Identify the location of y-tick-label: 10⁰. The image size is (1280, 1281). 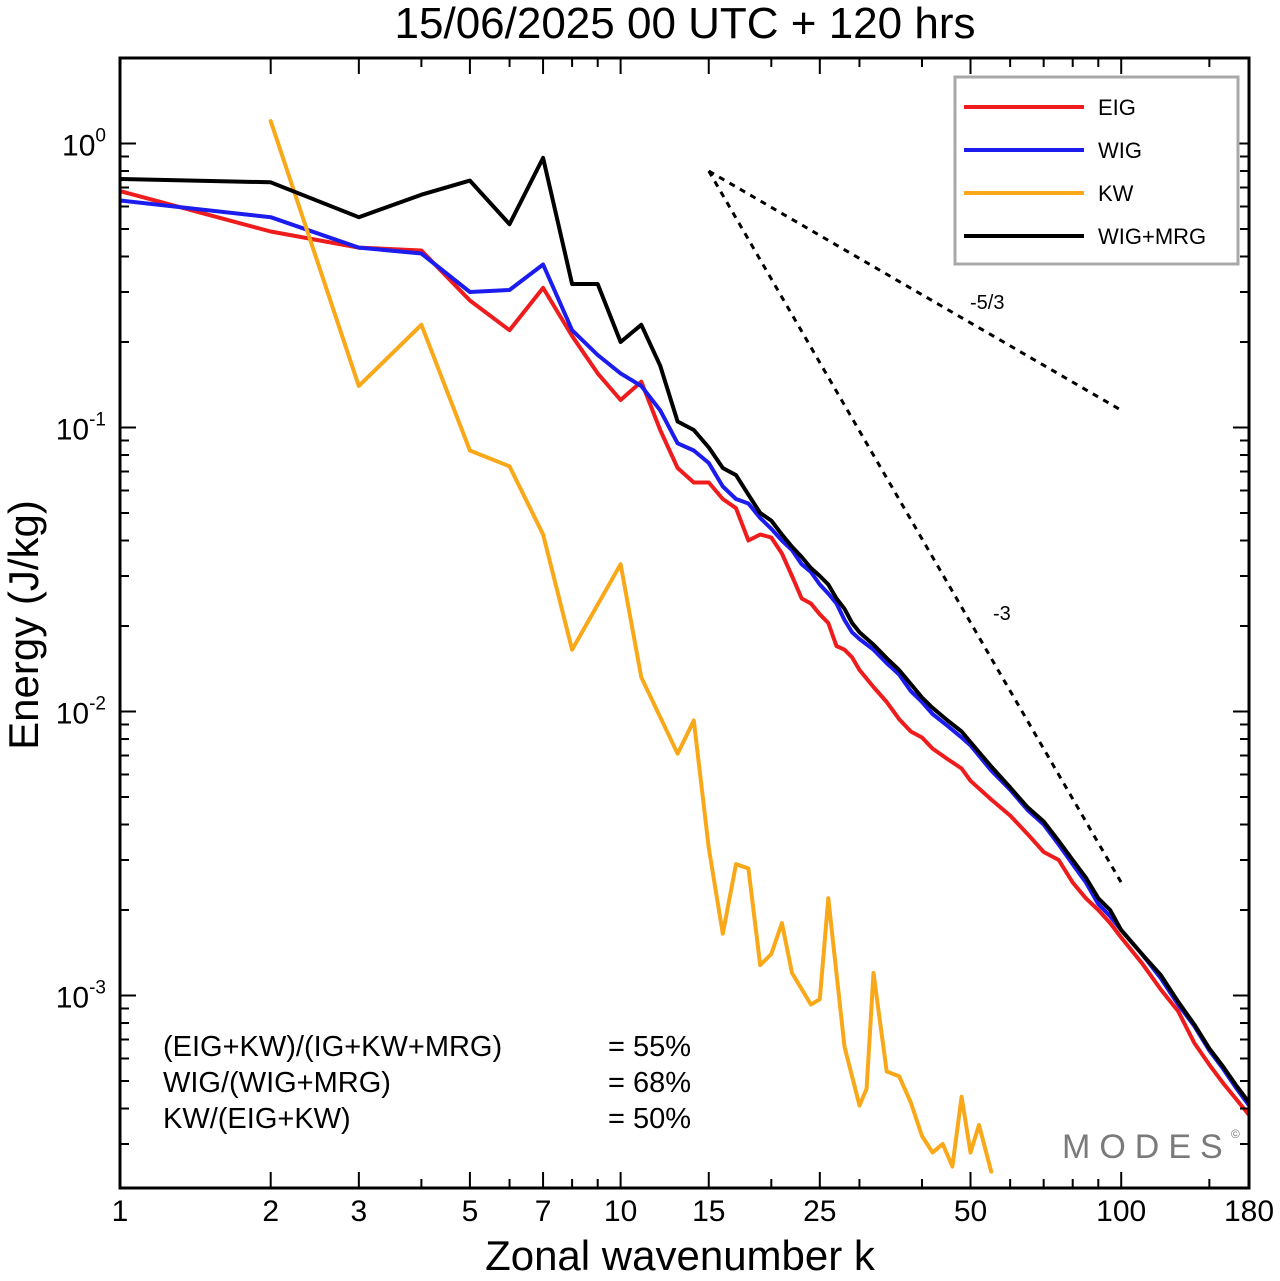
(84, 143).